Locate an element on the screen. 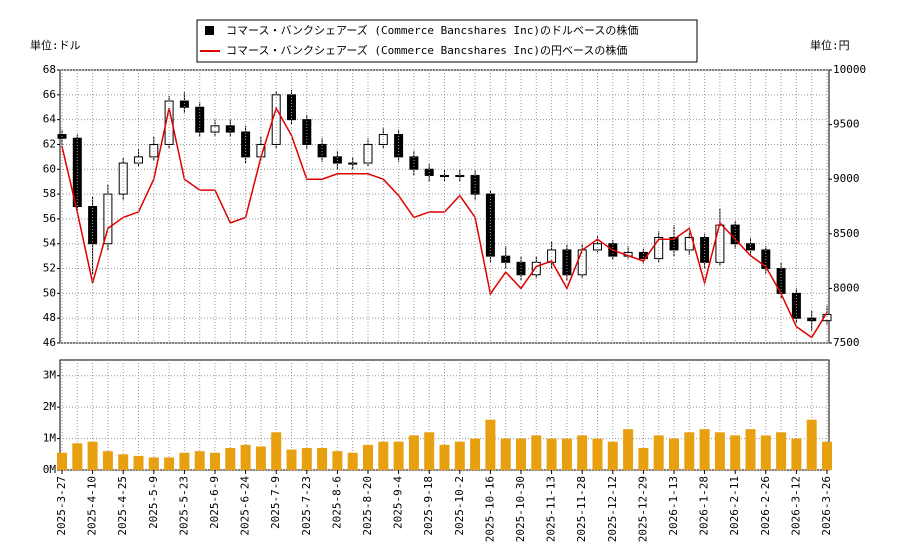 Image resolution: width=900 pixels, height=550 pixels. y-tick-label: 46 is located at coordinates (49, 342).